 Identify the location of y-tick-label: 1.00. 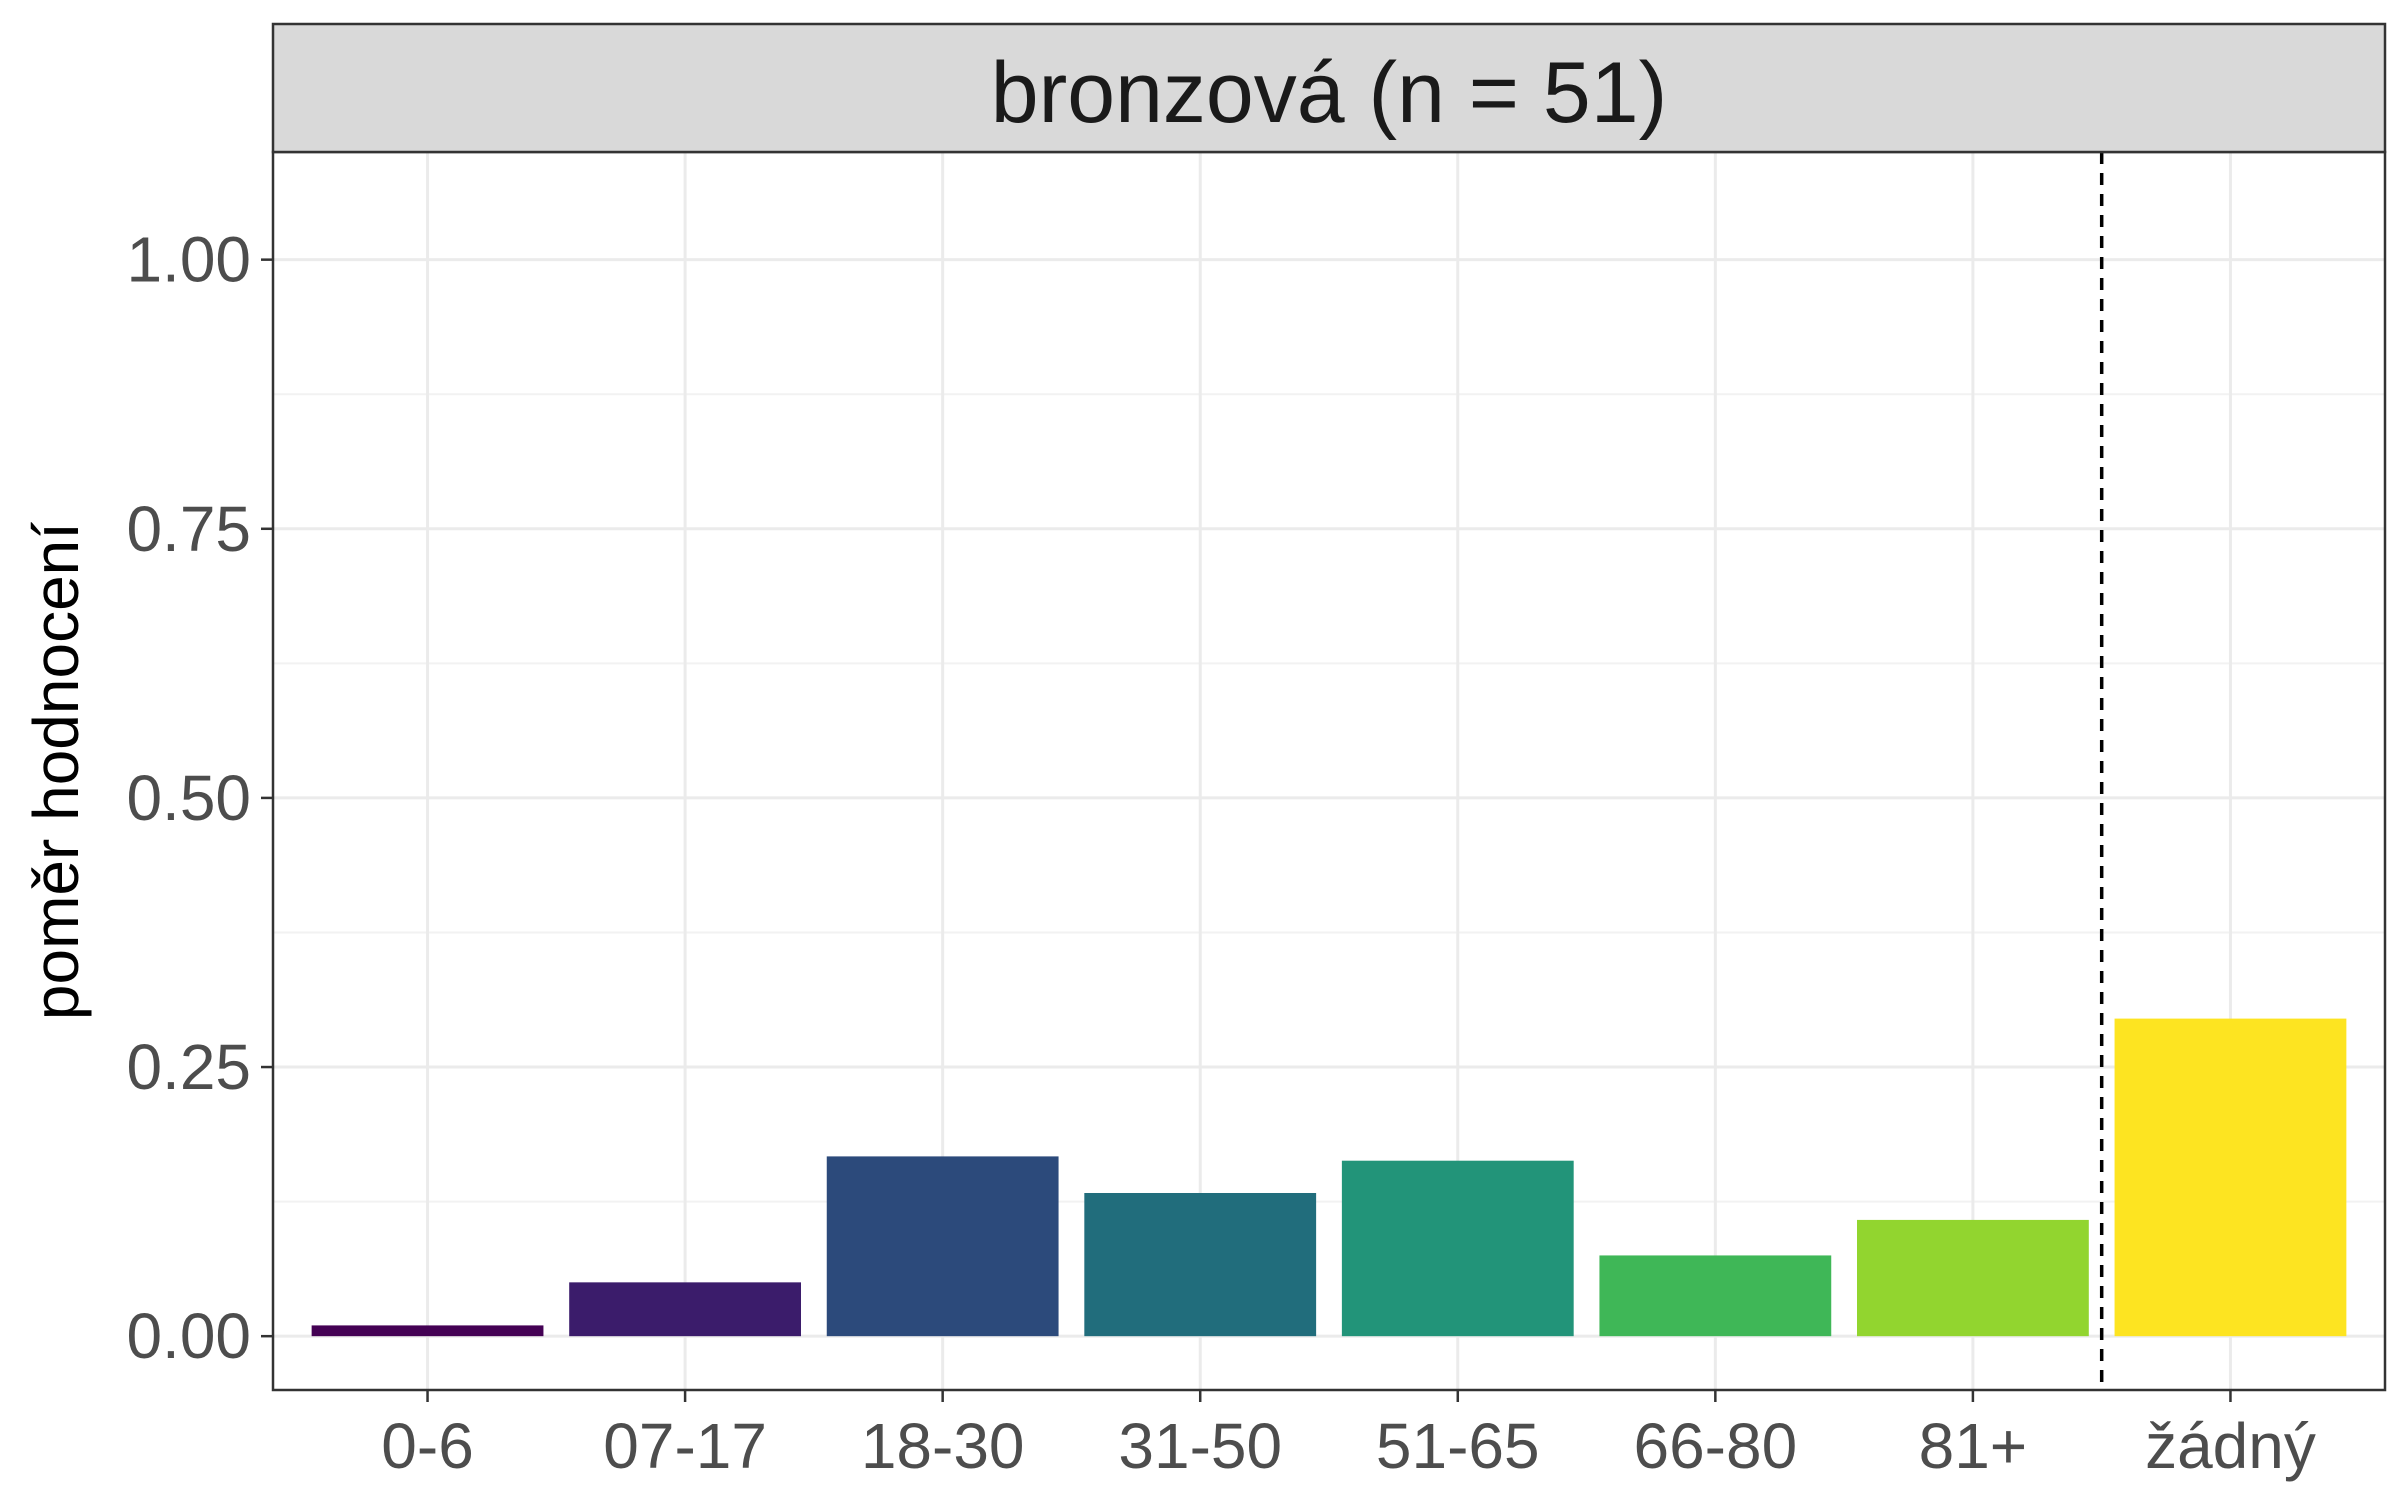
(188, 260).